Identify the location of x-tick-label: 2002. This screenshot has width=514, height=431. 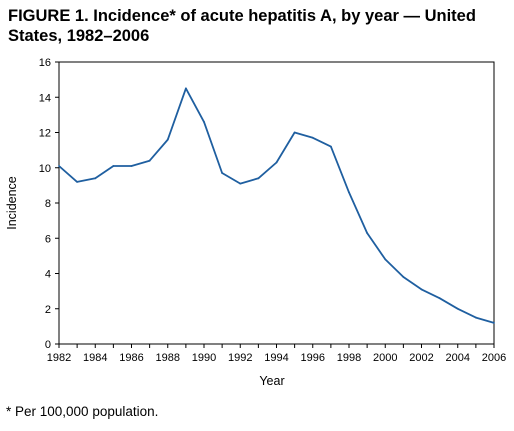
(421, 358).